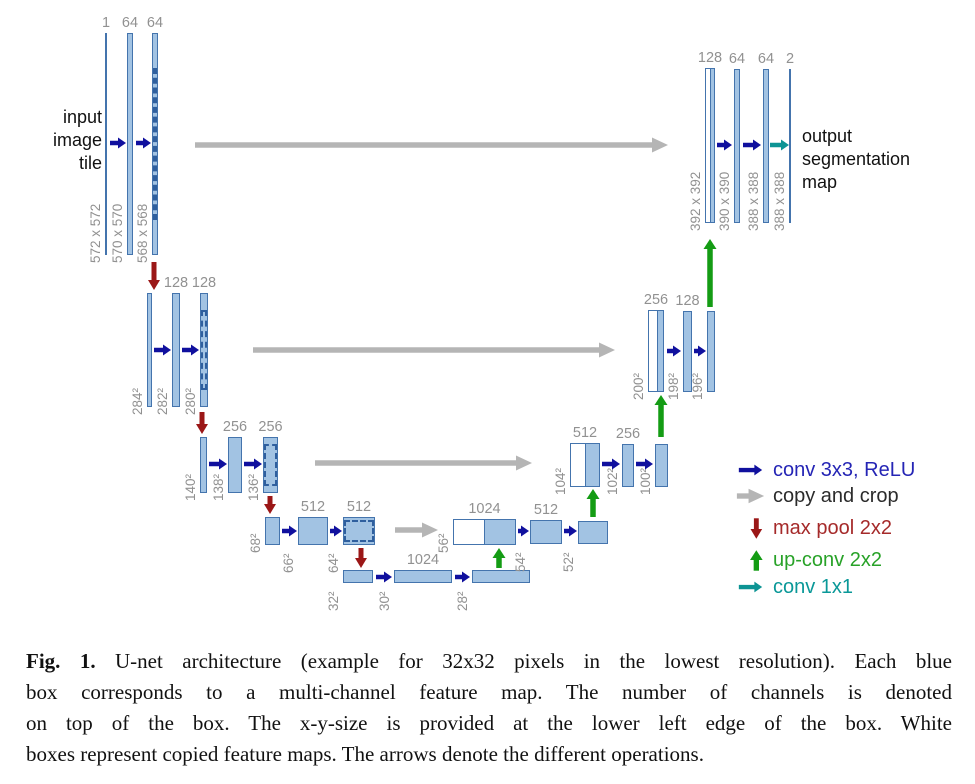  Describe the element at coordinates (77, 140) in the screenshot. I see `input-image-tile-label: input image tile` at that location.